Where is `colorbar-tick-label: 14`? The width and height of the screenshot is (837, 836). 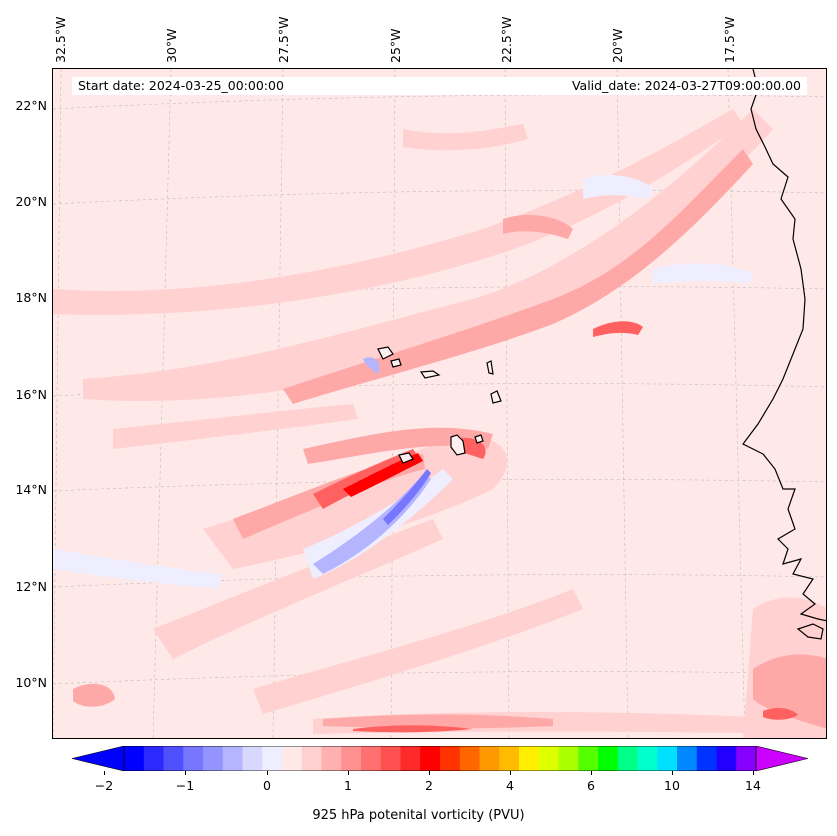 colorbar-tick-label: 14 is located at coordinates (753, 785).